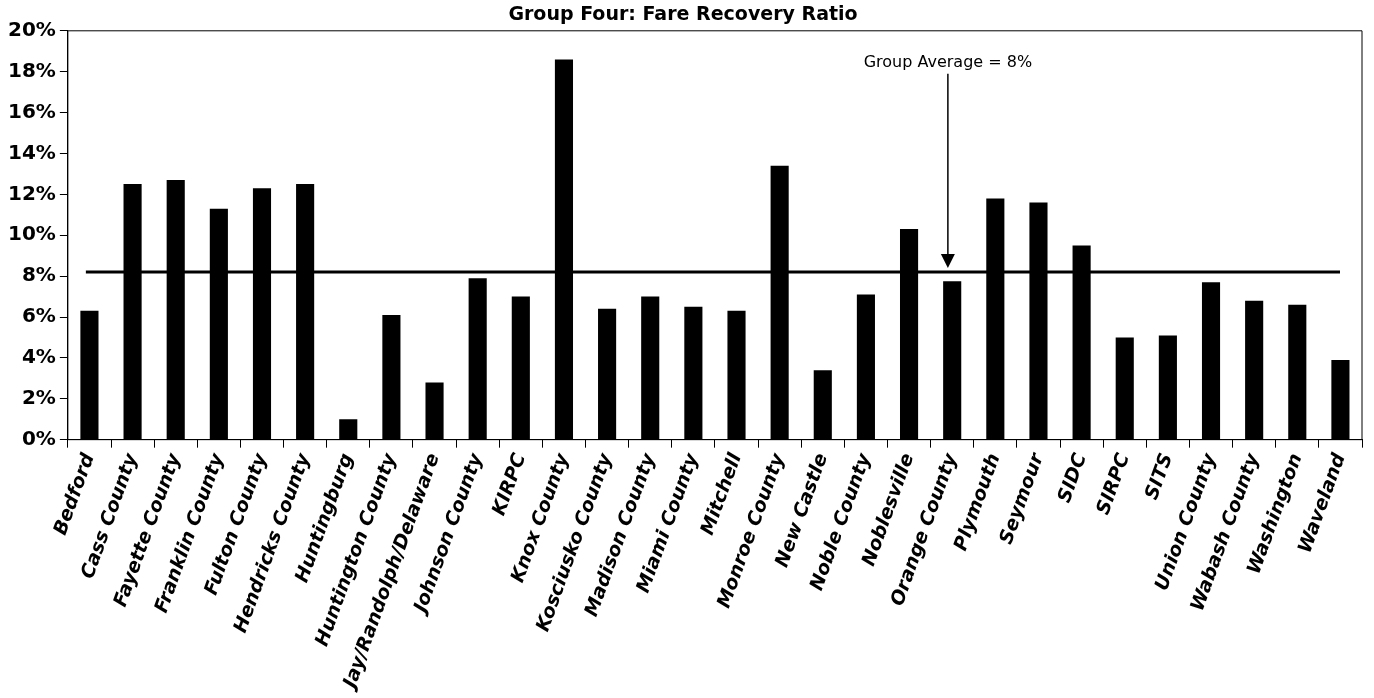 The height and width of the screenshot is (698, 1374). What do you see at coordinates (38, 315) in the screenshot?
I see `y-tick-label: 6%` at bounding box center [38, 315].